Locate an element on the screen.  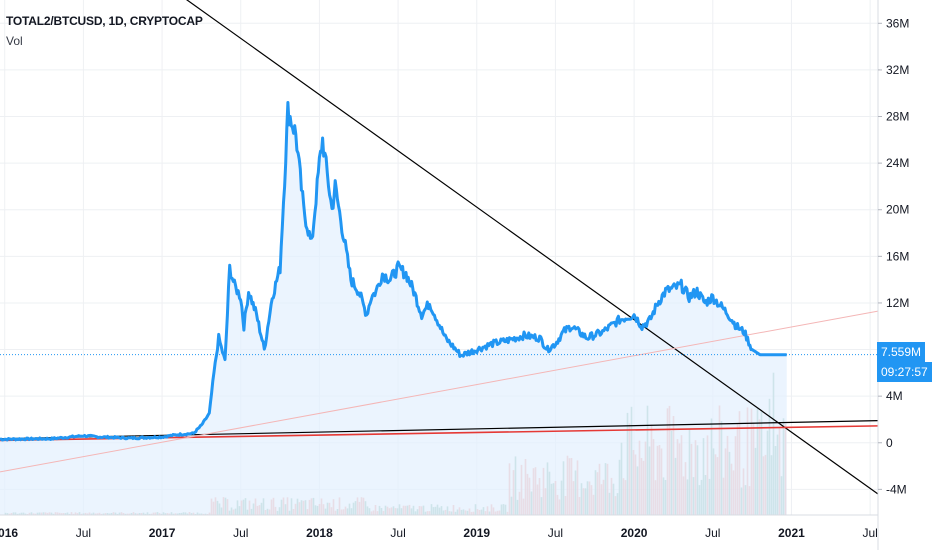
y-tick-label: -4M is located at coordinates (896, 489).